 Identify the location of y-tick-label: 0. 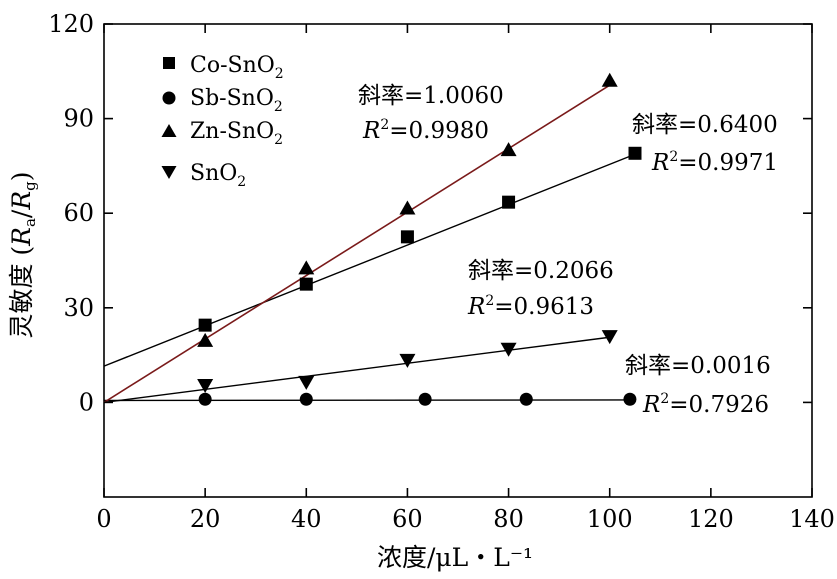
(86, 402).